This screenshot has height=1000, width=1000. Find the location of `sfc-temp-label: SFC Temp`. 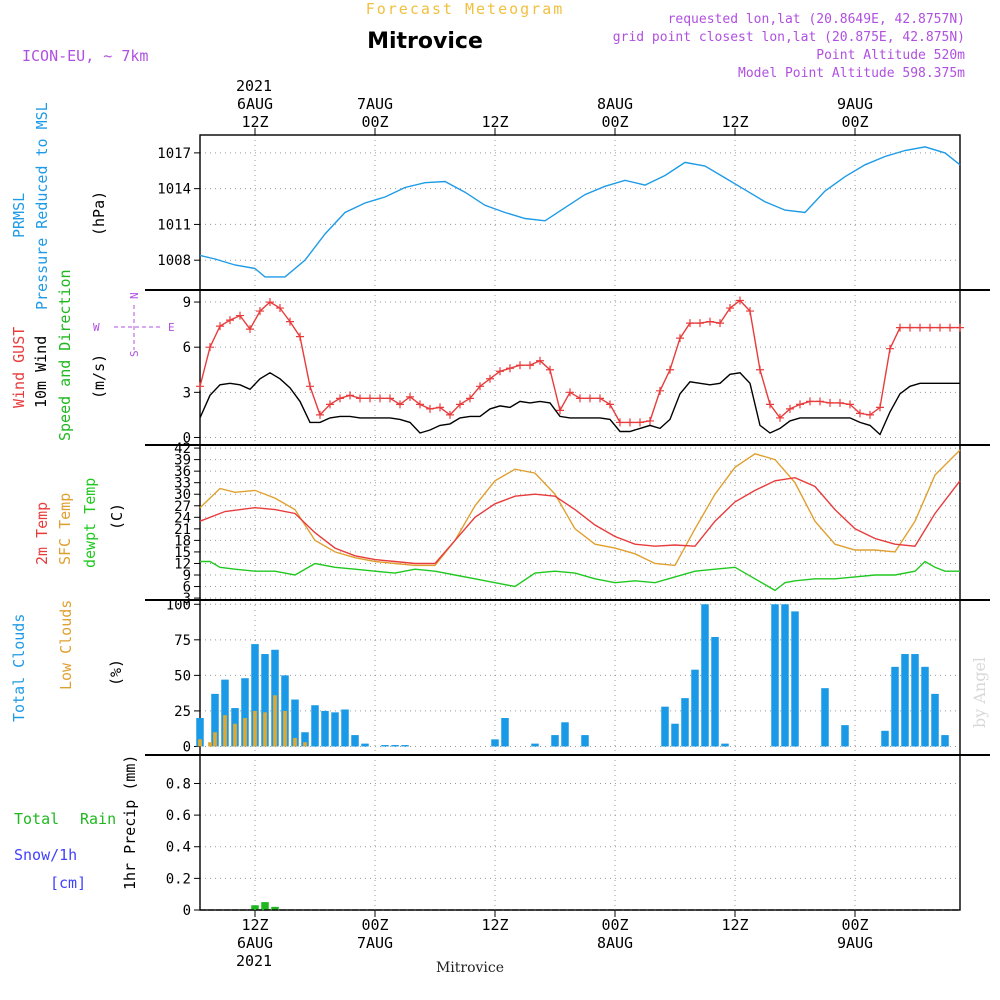

sfc-temp-label: SFC Temp is located at coordinates (65, 529).